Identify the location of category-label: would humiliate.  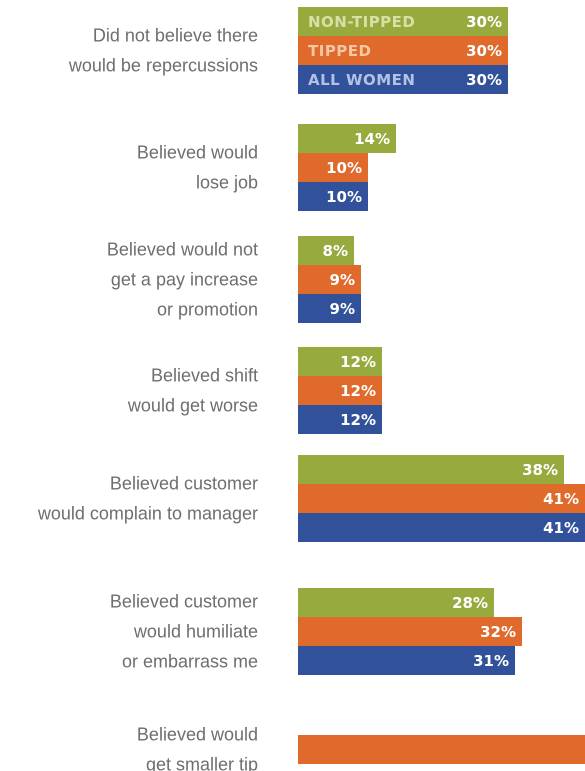
(195, 632).